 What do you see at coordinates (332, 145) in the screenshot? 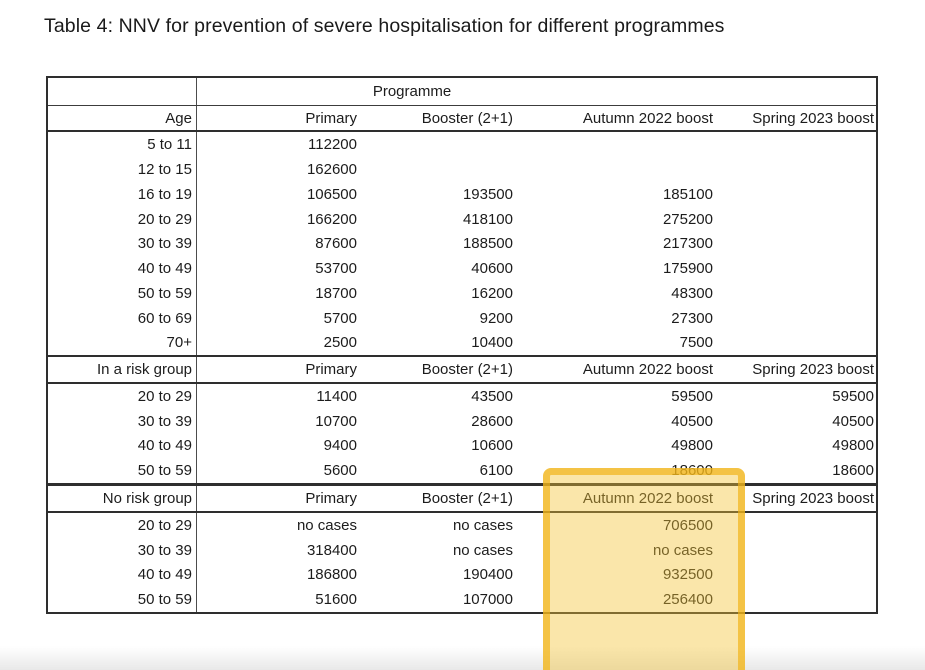
I see `cell: 112200` at bounding box center [332, 145].